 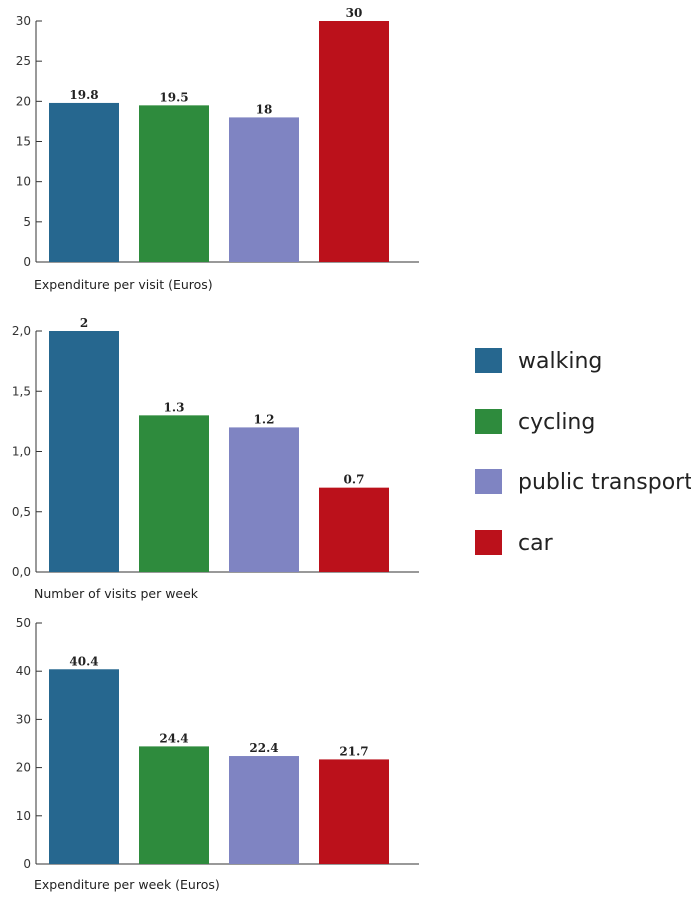 What do you see at coordinates (83, 95) in the screenshot?
I see `data-label: 19.8` at bounding box center [83, 95].